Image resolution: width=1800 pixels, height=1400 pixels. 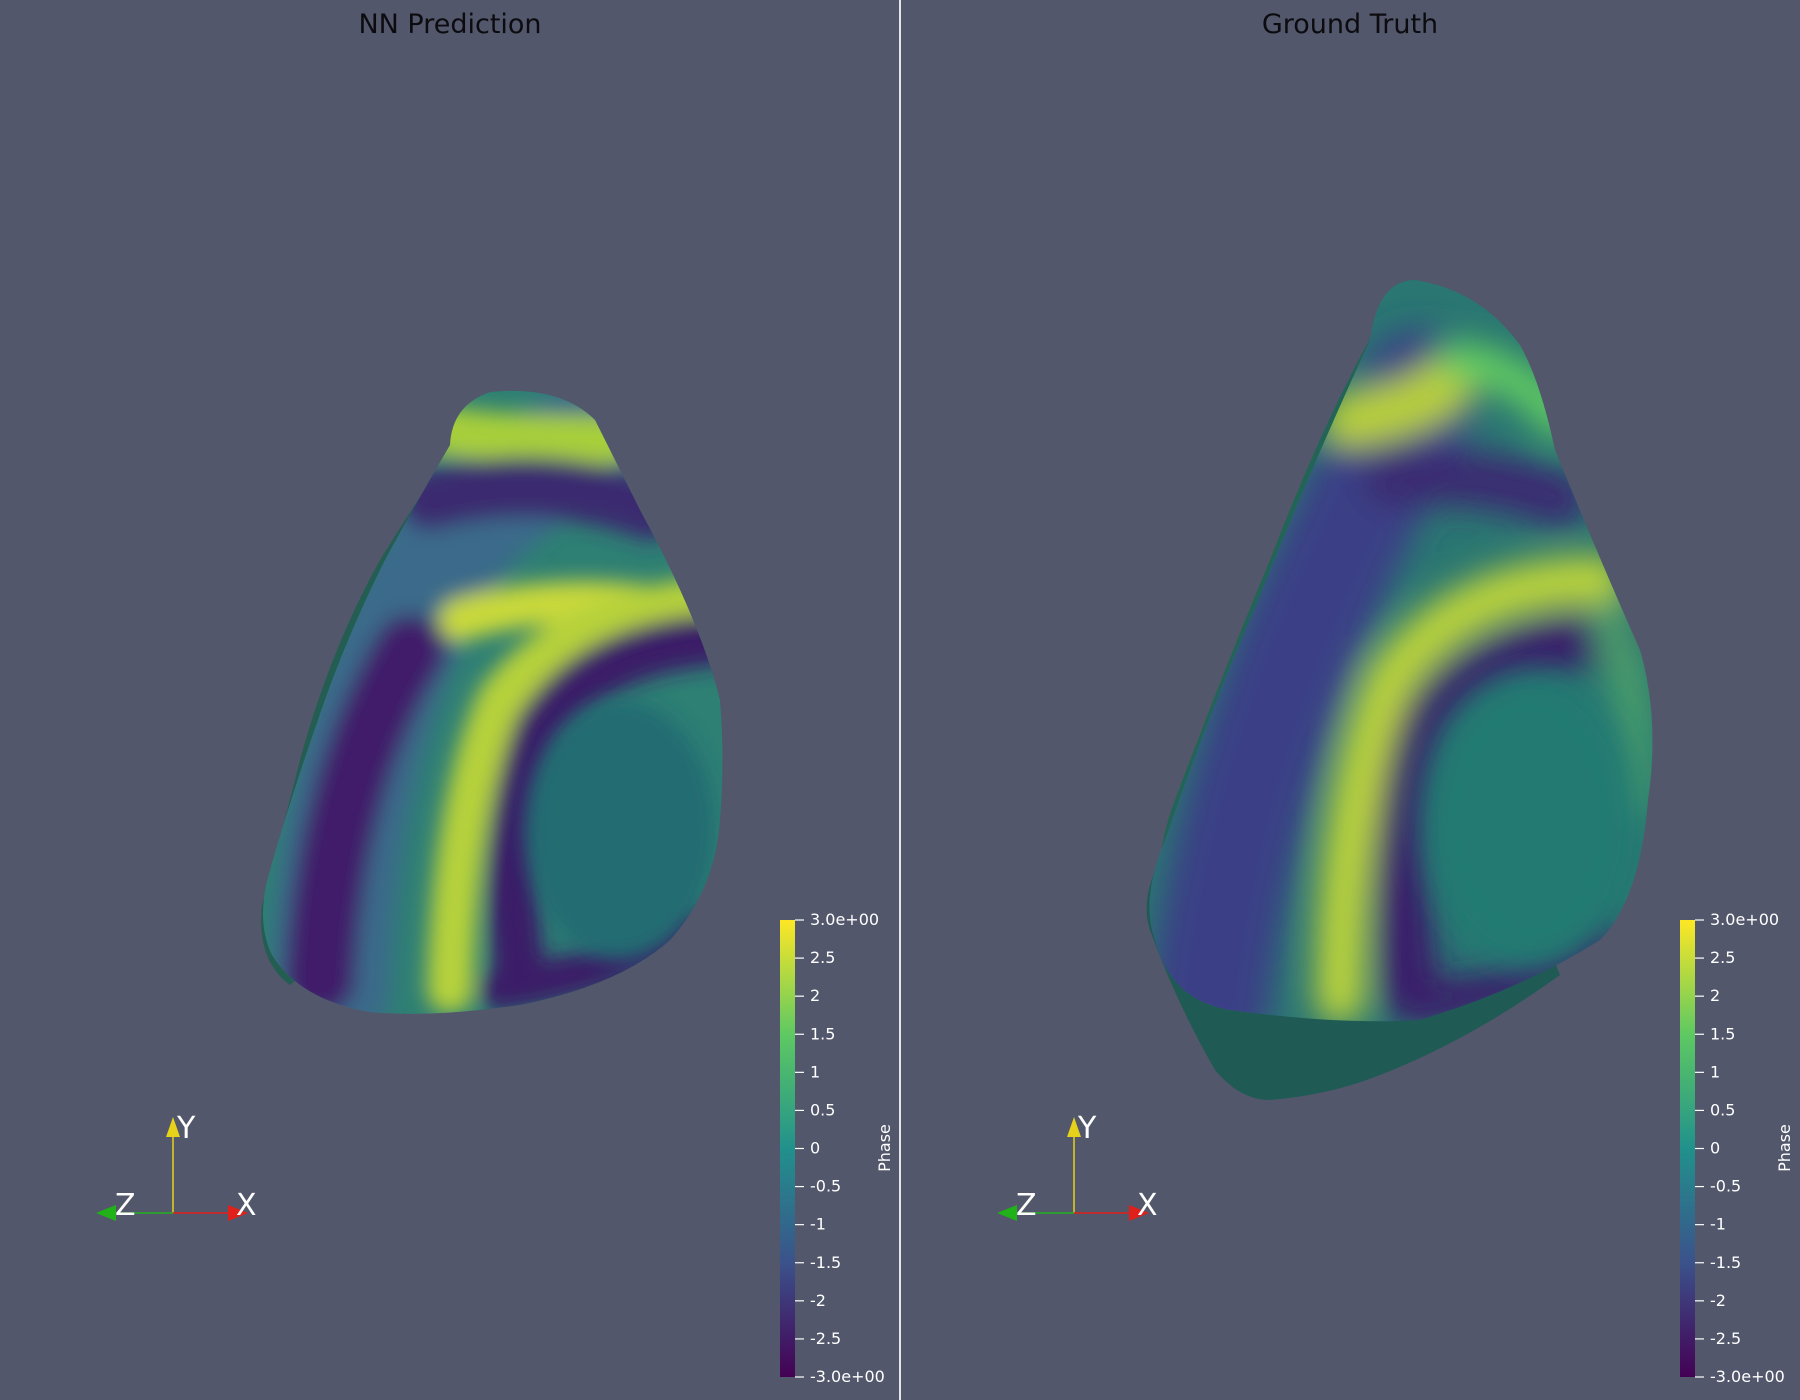 I want to click on panel-title: NN Prediction, so click(x=449, y=24).